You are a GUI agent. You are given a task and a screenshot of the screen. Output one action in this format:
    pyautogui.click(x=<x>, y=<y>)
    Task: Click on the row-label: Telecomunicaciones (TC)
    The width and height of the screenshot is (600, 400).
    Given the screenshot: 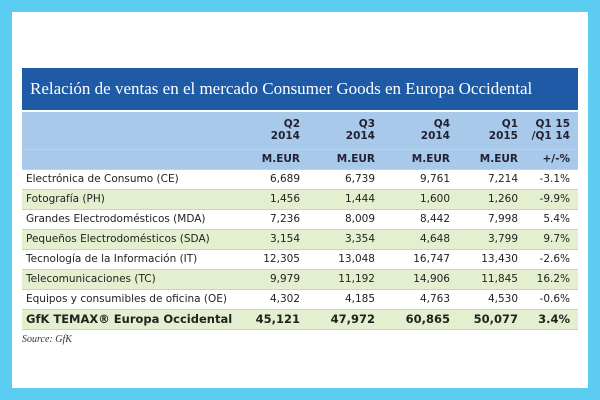 What is the action you would take?
    pyautogui.click(x=91, y=279)
    